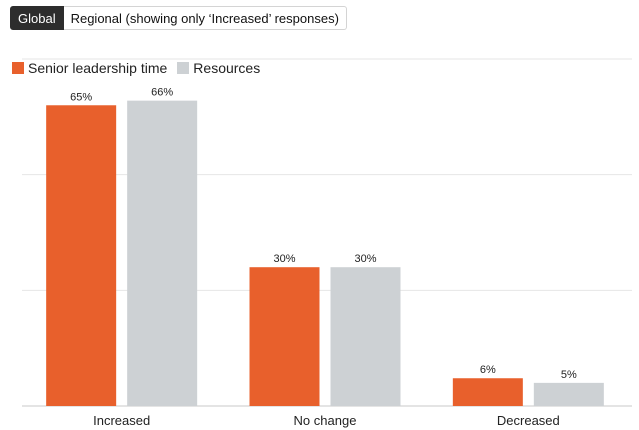 This screenshot has width=639, height=430. I want to click on data-label-senior-leadership-time-1: 30%, so click(284, 259).